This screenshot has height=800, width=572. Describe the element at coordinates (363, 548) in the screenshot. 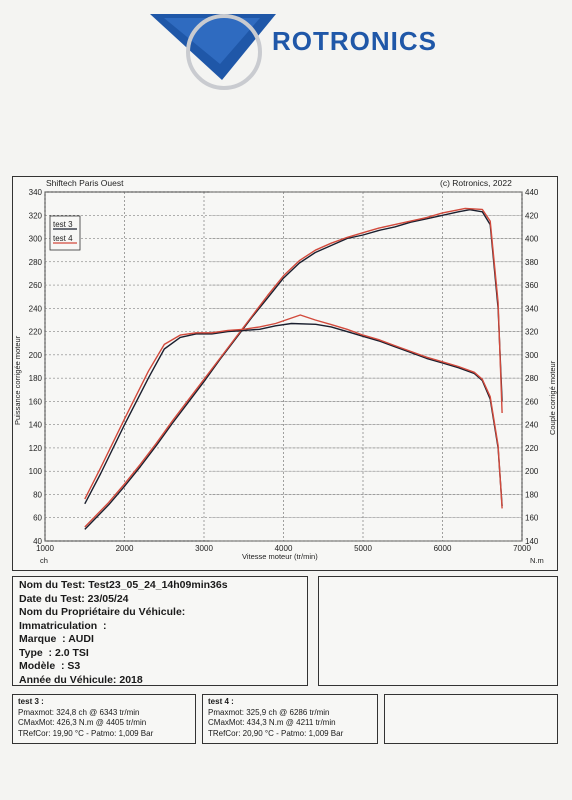

I see `x-tick-label: 5000` at that location.